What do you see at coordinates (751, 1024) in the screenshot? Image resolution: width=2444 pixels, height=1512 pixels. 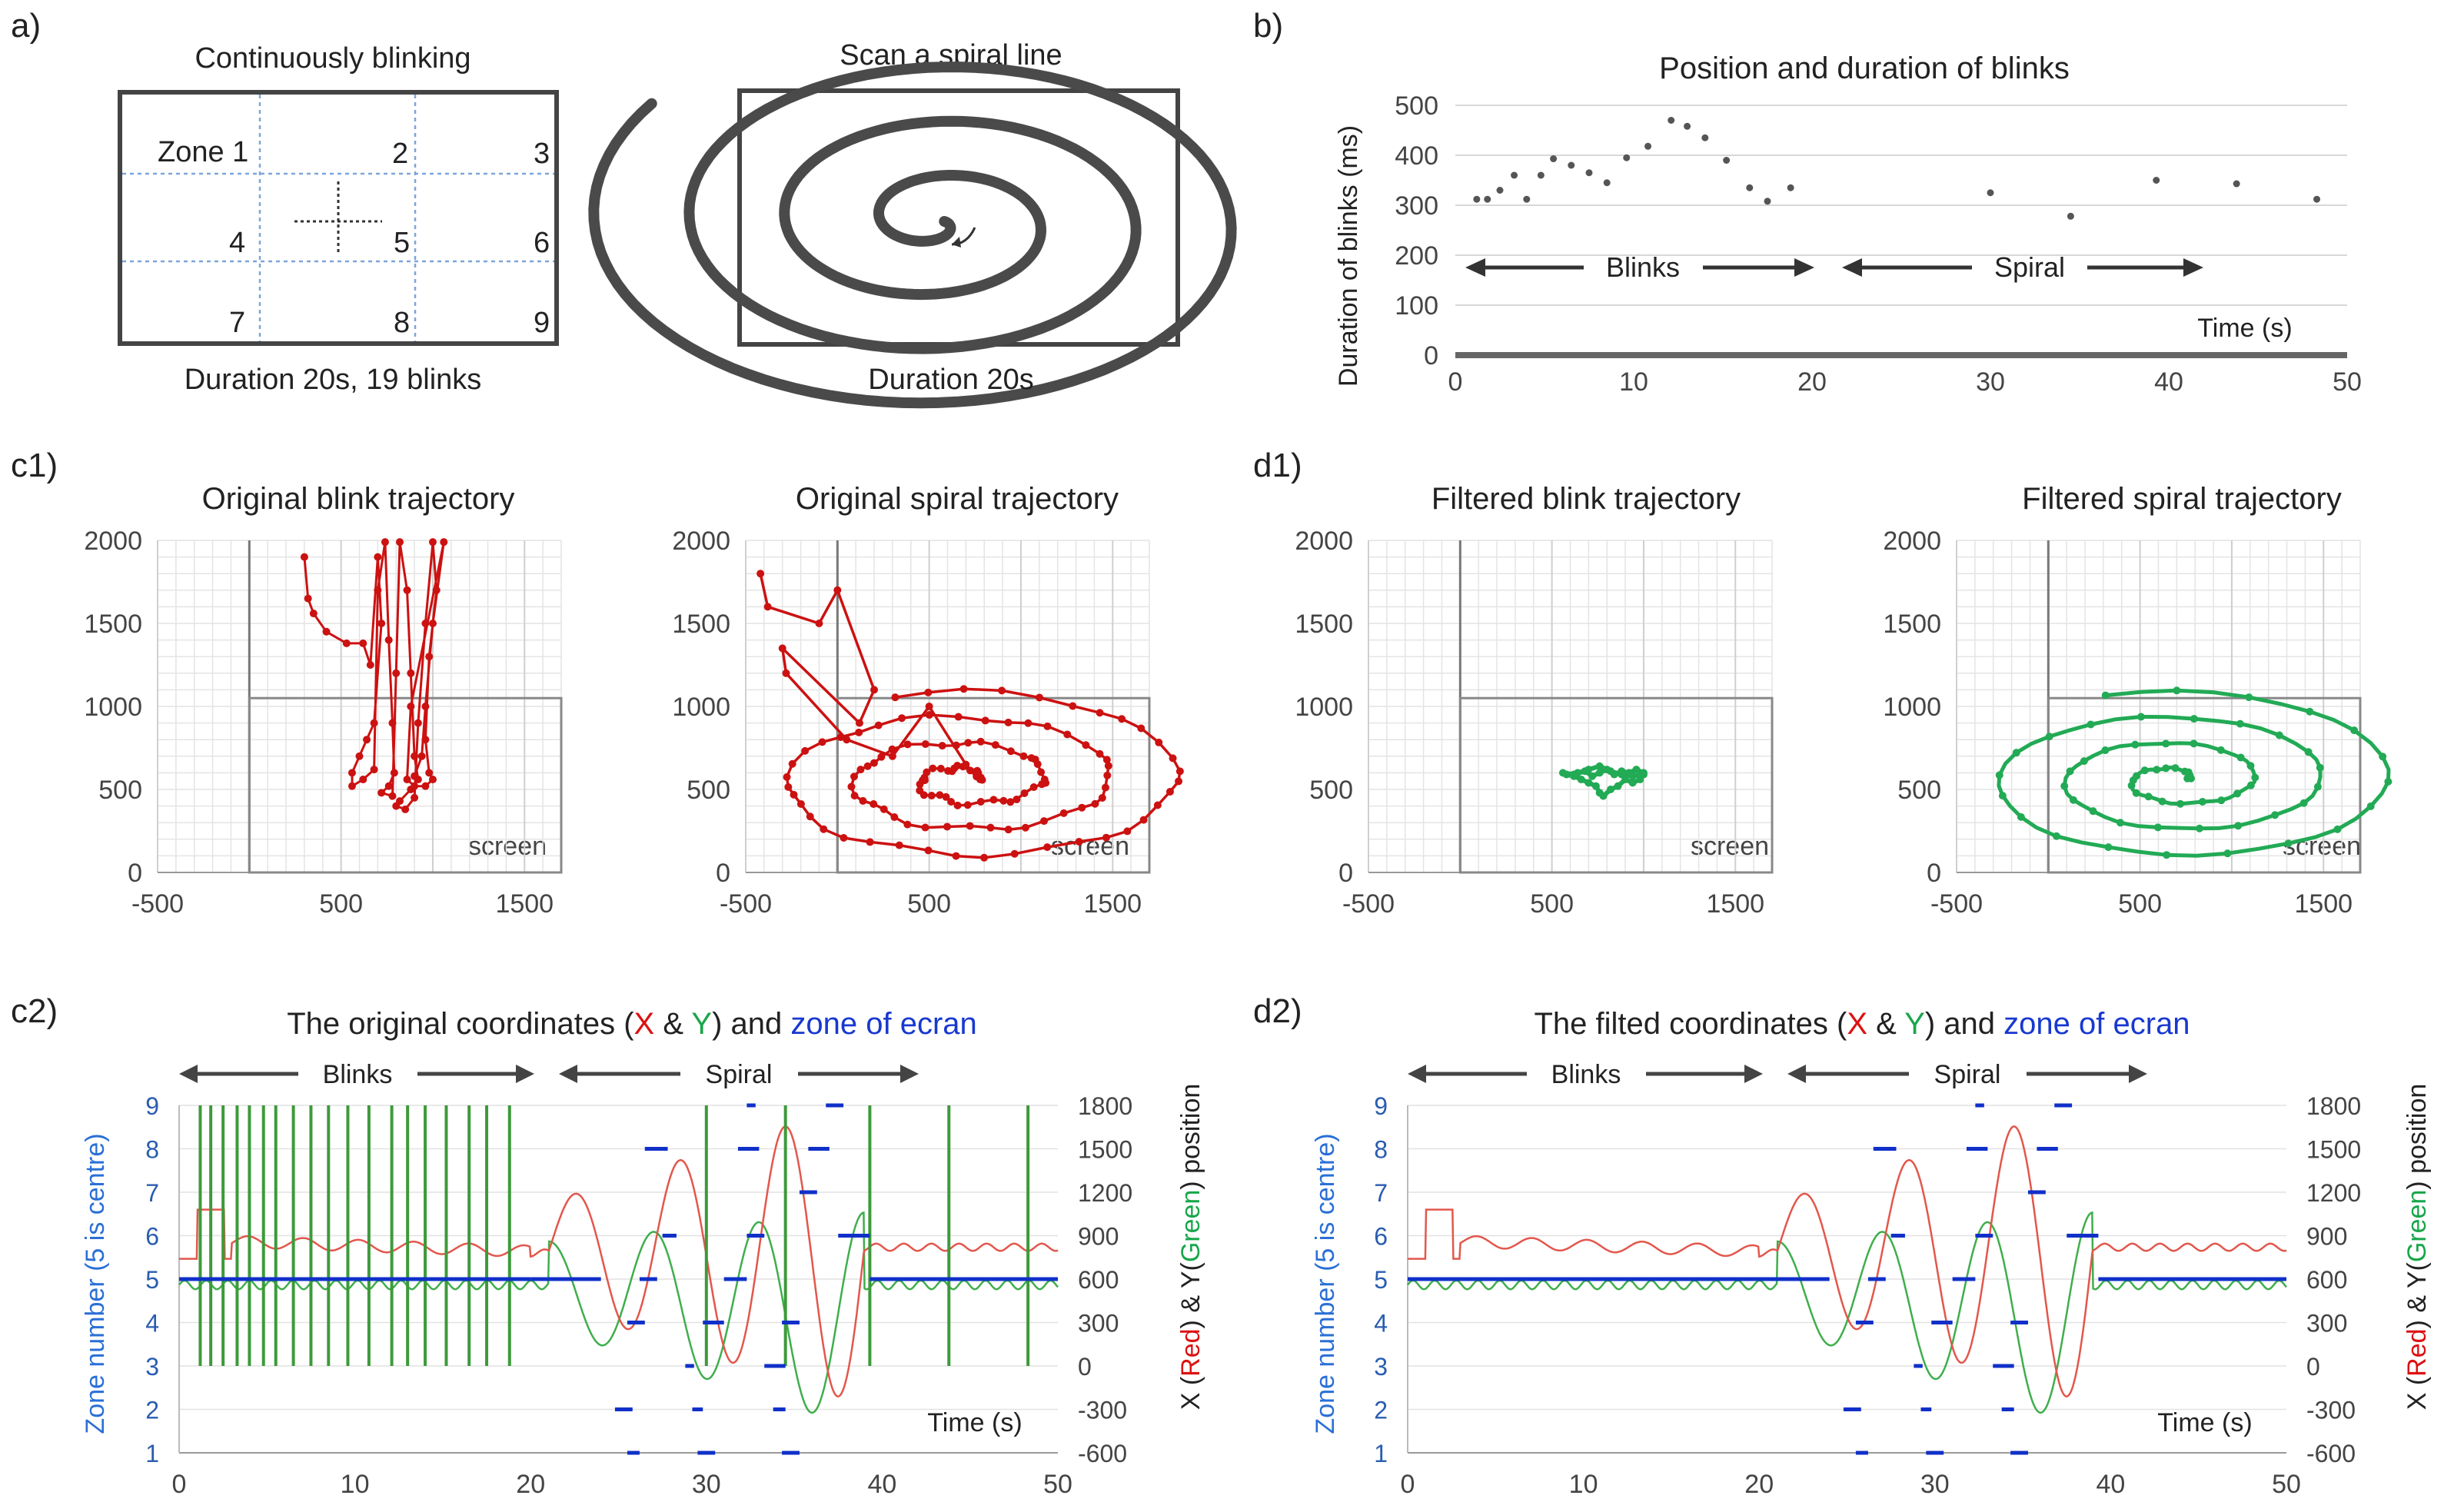 I see `title-part: ) and` at bounding box center [751, 1024].